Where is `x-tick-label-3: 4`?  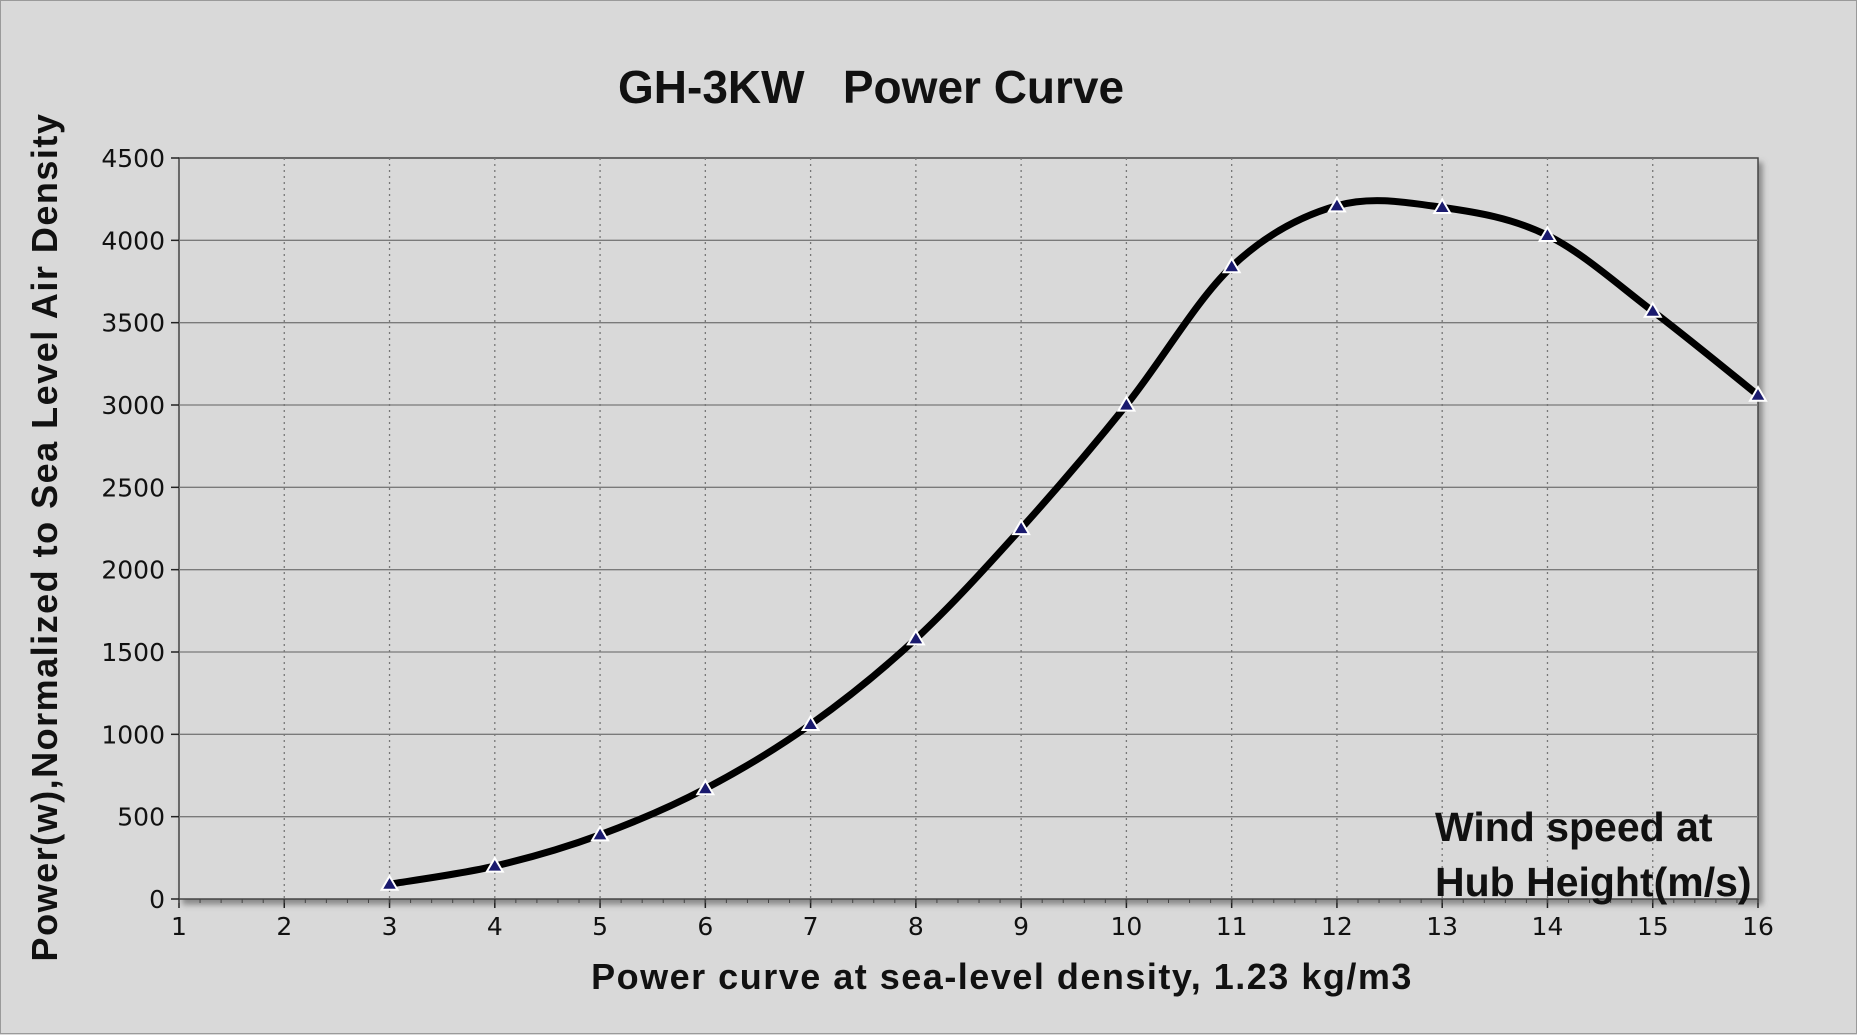 x-tick-label-3: 4 is located at coordinates (495, 926).